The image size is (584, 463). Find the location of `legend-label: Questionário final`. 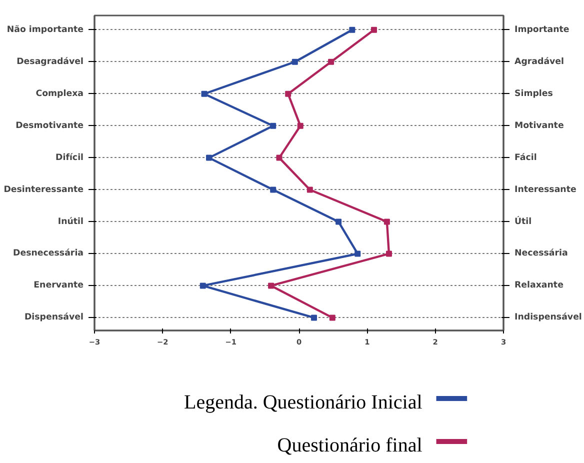

legend-label: Questionário final is located at coordinates (350, 445).